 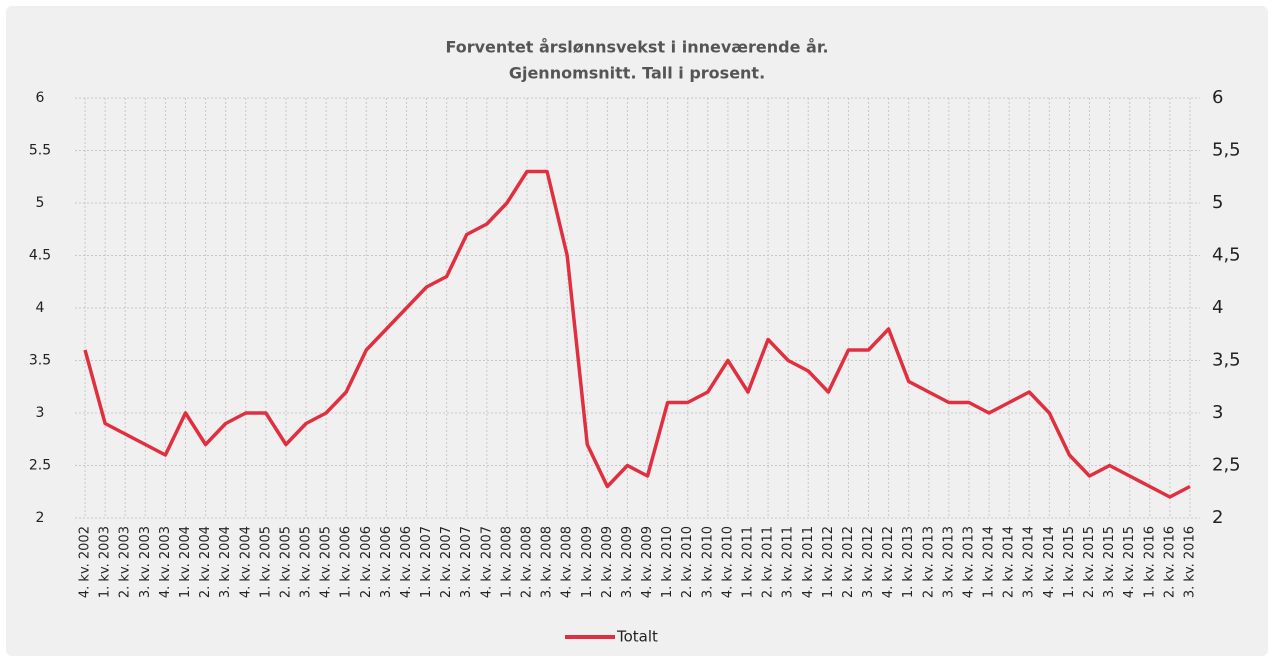 What do you see at coordinates (486, 562) in the screenshot?
I see `x-tick-label: 4. kv. 2007` at bounding box center [486, 562].